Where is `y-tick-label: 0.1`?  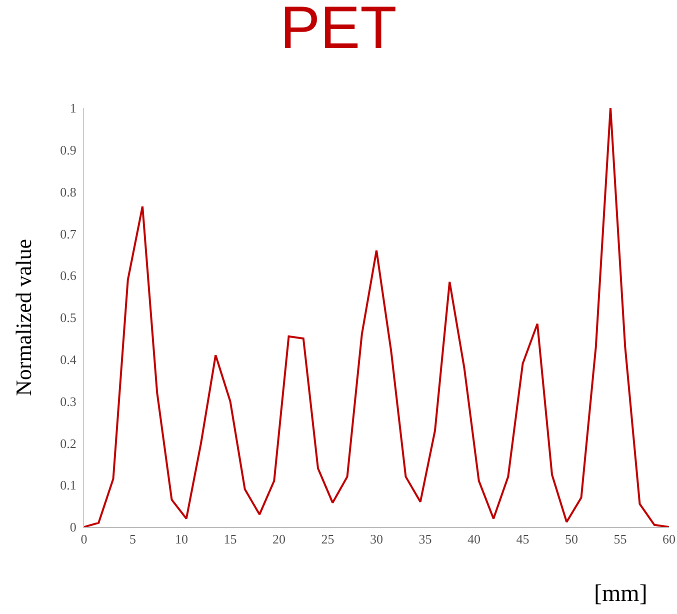
y-tick-label: 0.1 is located at coordinates (68, 485).